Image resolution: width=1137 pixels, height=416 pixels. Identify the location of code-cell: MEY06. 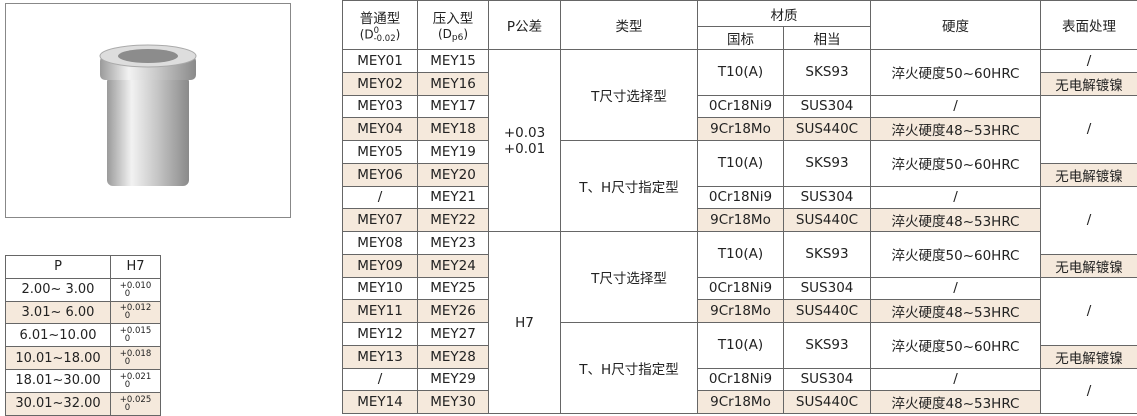
(380, 174).